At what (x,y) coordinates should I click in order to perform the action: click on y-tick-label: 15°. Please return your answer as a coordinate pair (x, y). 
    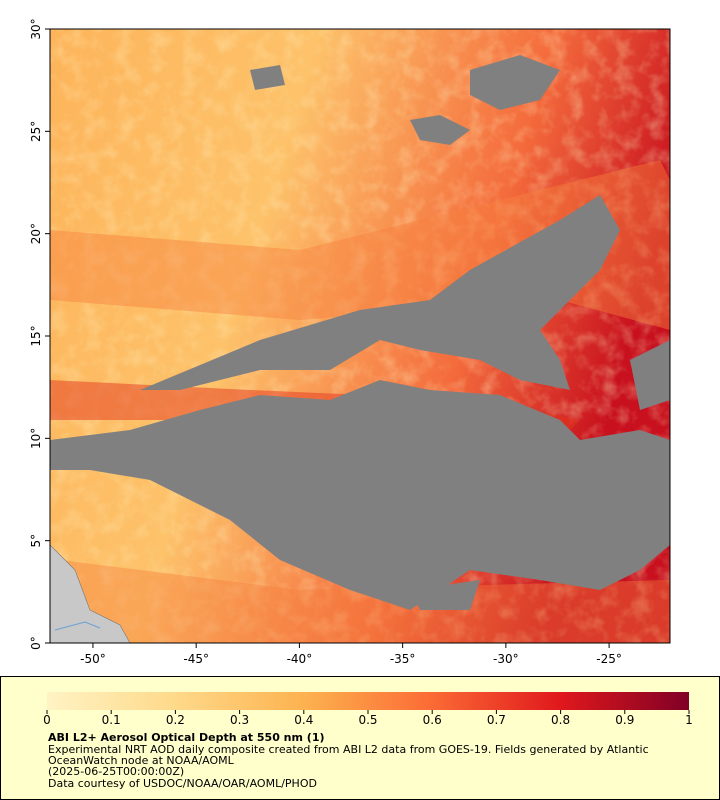
    Looking at the image, I should click on (36, 335).